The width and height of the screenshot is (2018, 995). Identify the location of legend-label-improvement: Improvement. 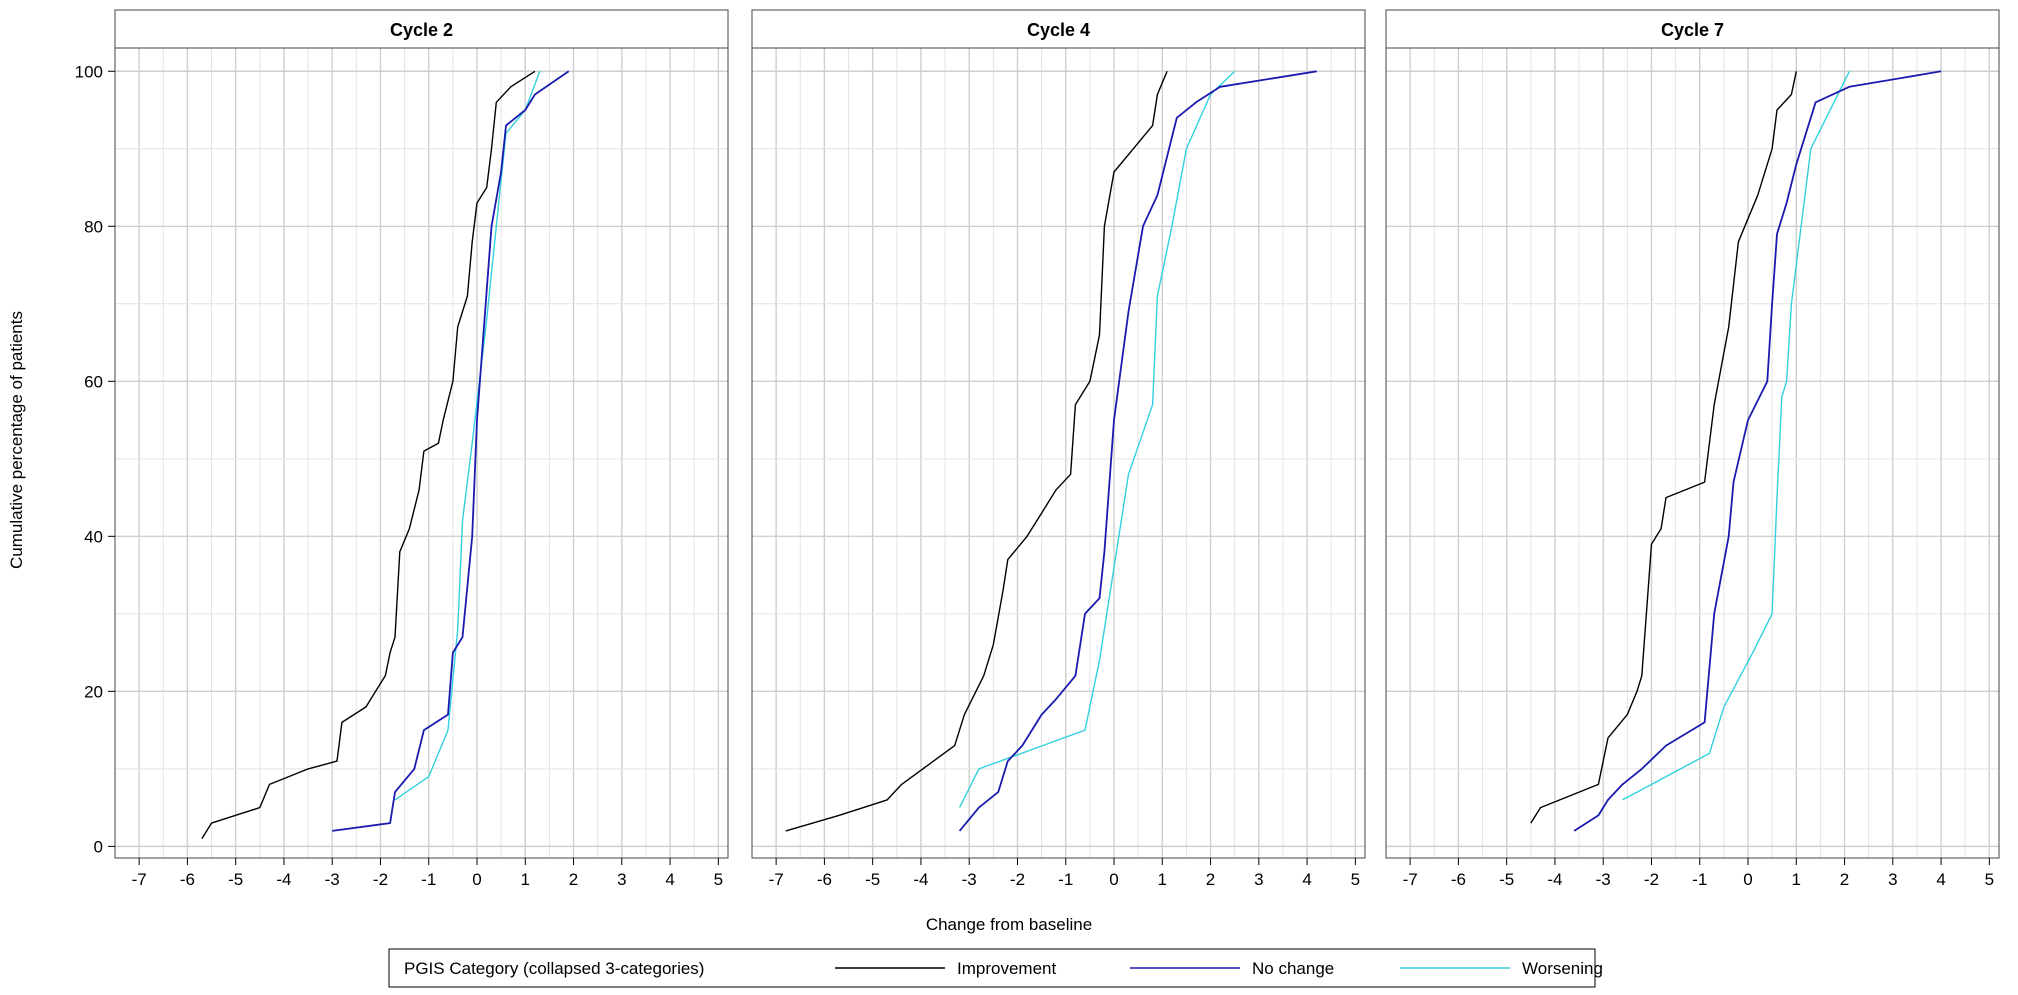
(1006, 968).